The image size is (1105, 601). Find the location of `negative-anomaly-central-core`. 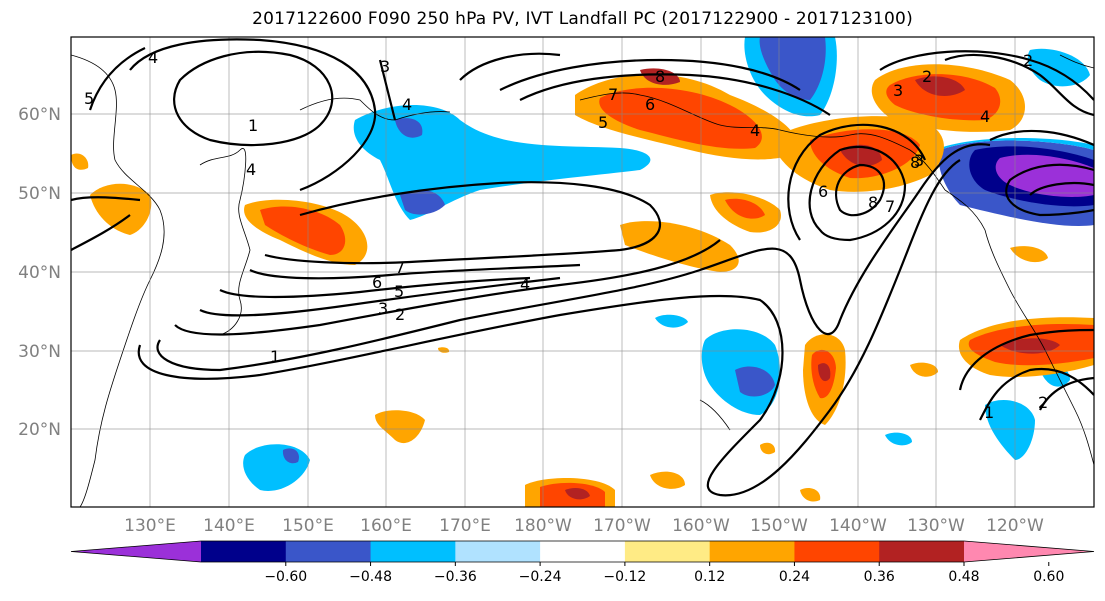

negative-anomaly-central-core is located at coordinates (755, 381).